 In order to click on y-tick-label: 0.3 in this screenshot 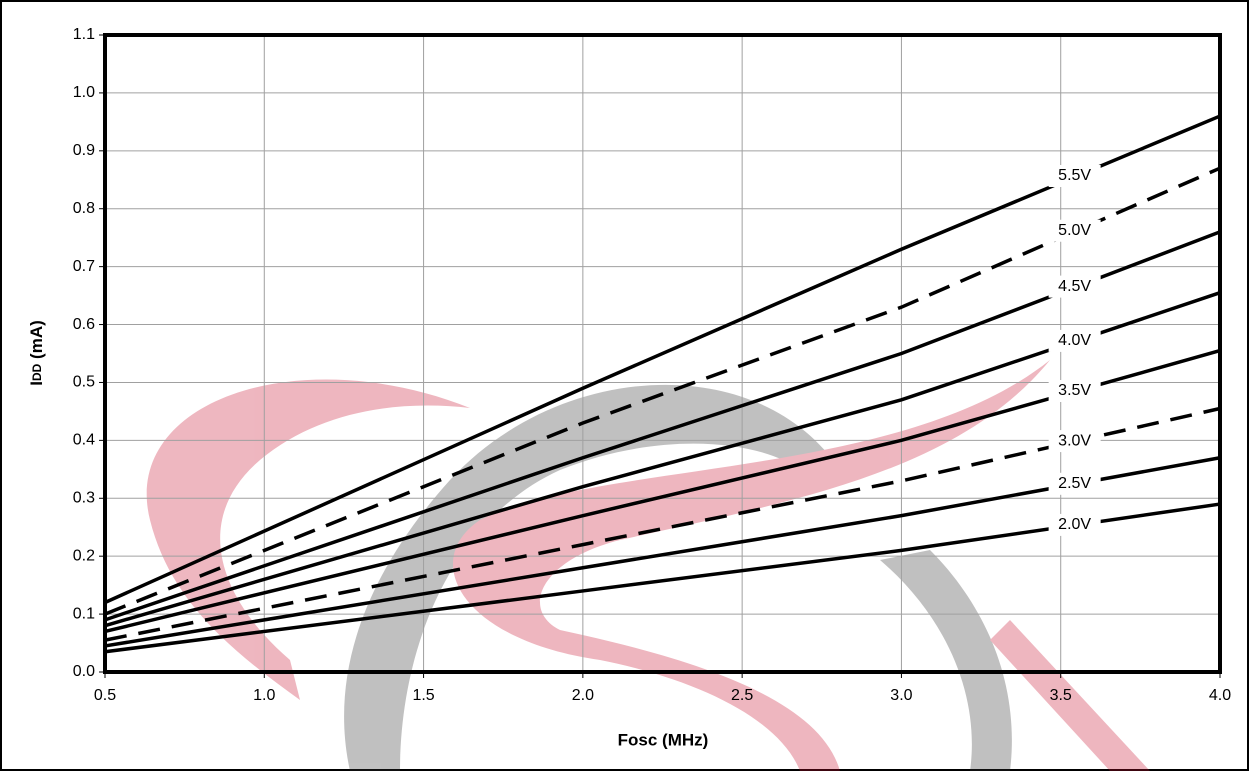, I will do `click(84, 497)`.